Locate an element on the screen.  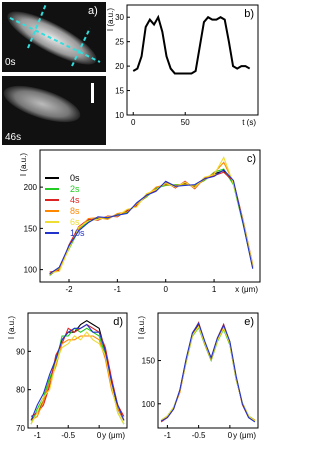
time-label: 0s is located at coordinates (10, 62).